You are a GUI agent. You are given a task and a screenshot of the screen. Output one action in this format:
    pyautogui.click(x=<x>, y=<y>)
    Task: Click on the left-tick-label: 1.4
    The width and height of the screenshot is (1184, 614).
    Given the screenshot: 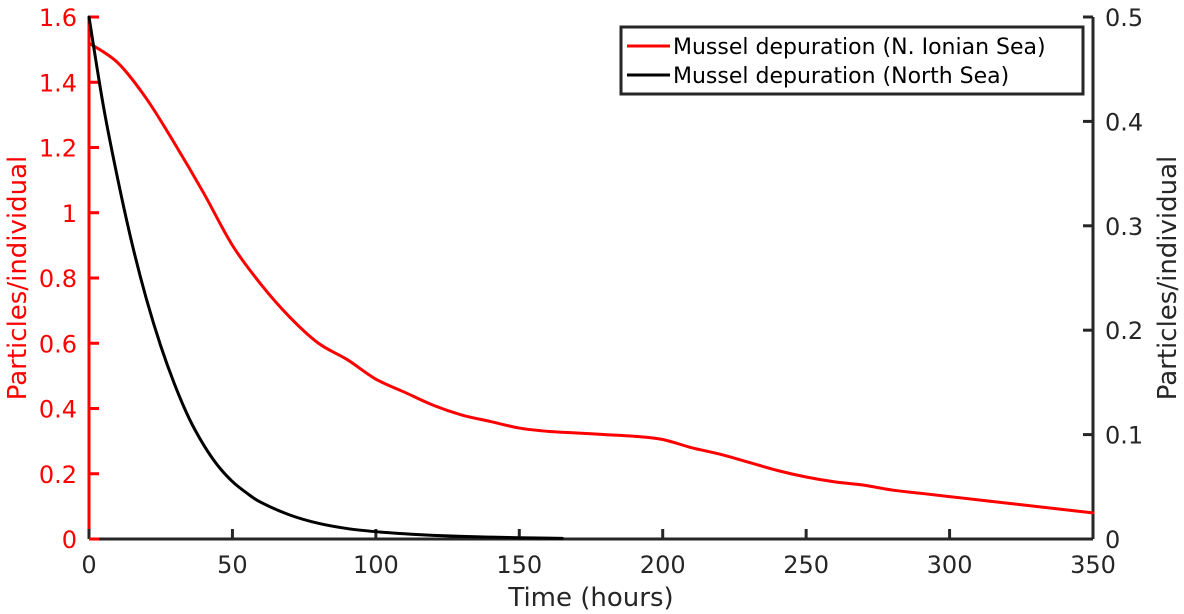 What is the action you would take?
    pyautogui.click(x=58, y=83)
    